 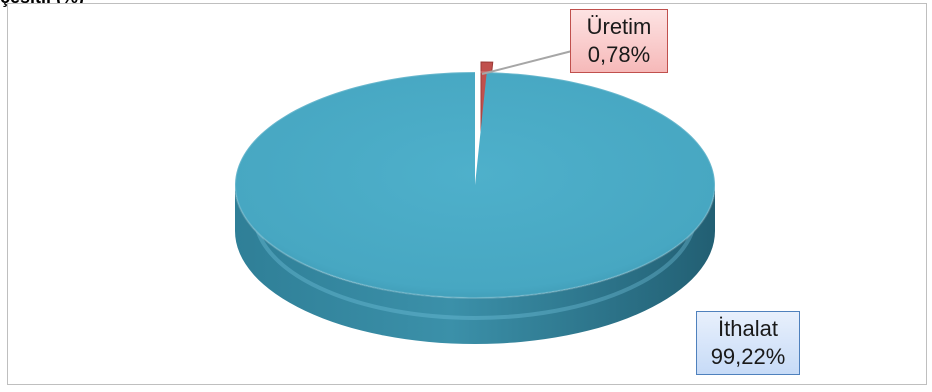 What do you see at coordinates (475, 267) in the screenshot?
I see `pie-side-highlight` at bounding box center [475, 267].